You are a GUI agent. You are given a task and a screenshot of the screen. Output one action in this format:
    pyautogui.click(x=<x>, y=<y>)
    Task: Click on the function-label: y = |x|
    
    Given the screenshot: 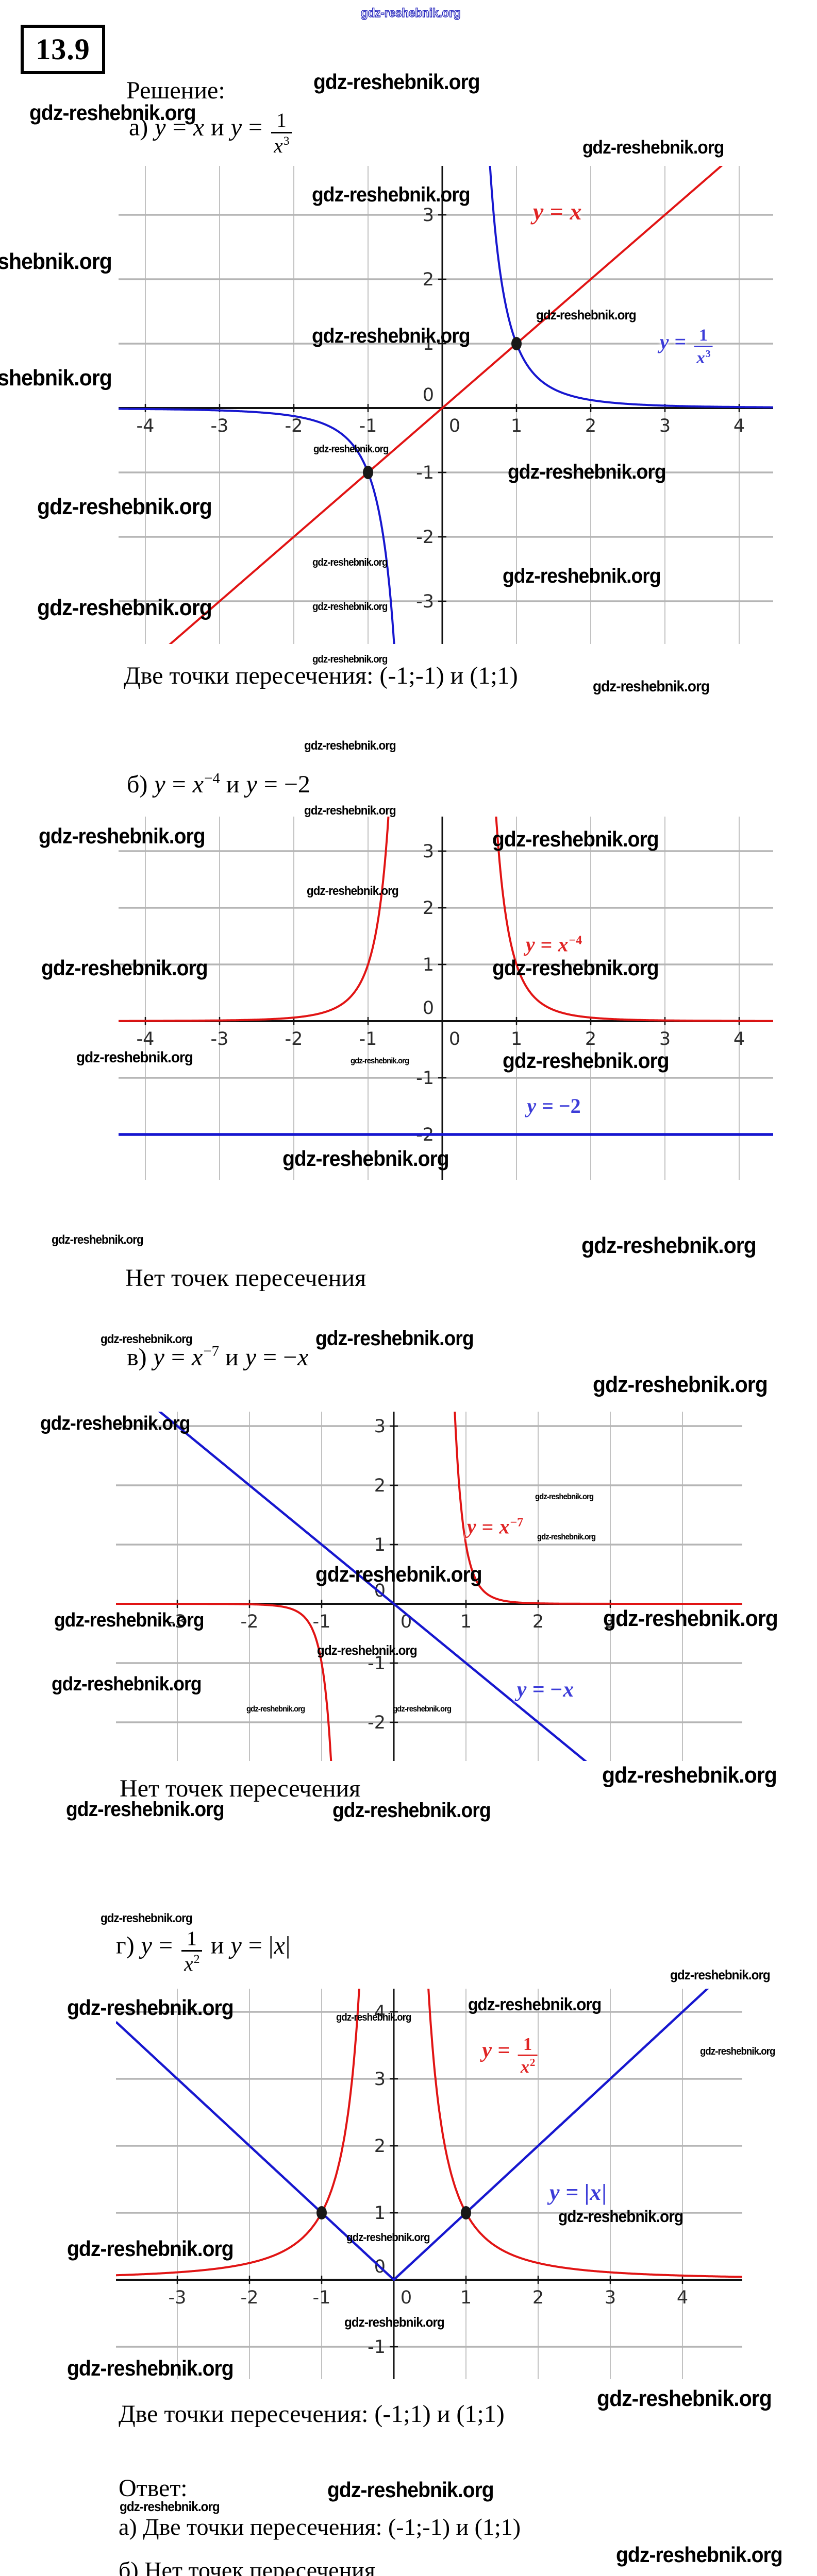 What is the action you would take?
    pyautogui.click(x=578, y=2192)
    